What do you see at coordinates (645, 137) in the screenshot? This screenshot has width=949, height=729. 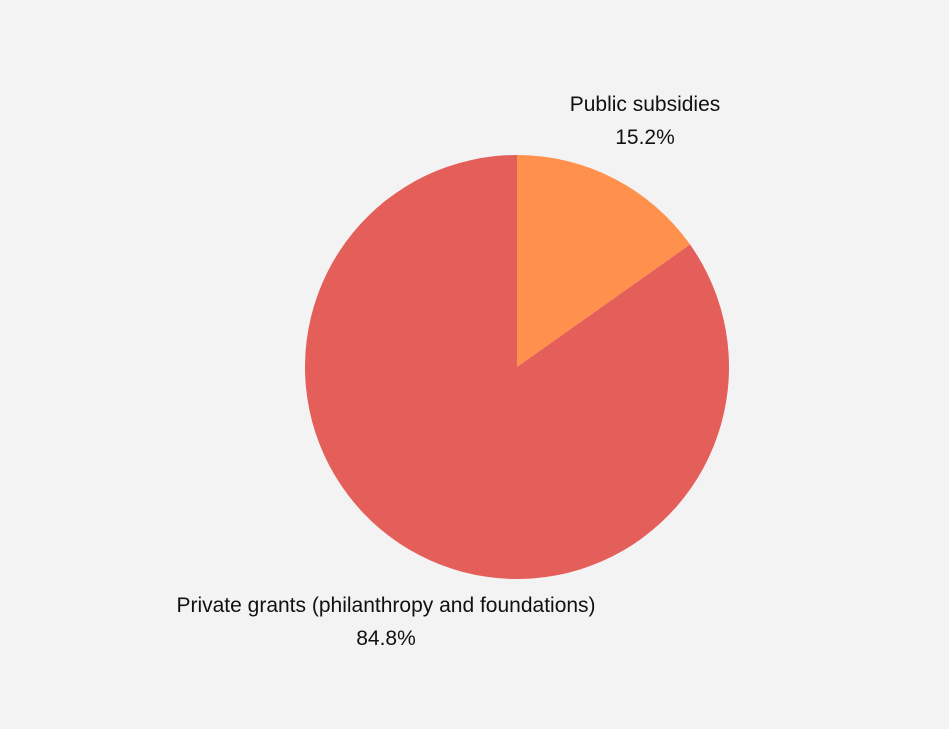 I see `slice-value-public-subsidies: 15.2%` at bounding box center [645, 137].